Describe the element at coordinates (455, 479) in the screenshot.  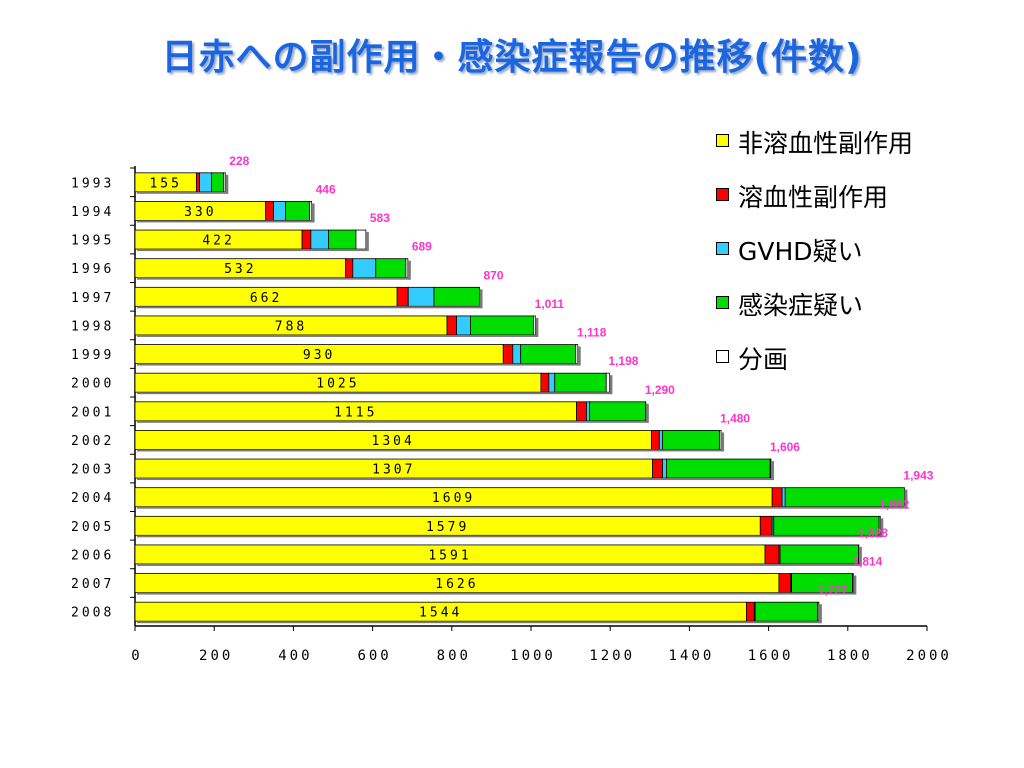
I see `bar-shadow-bottom-2003` at that location.